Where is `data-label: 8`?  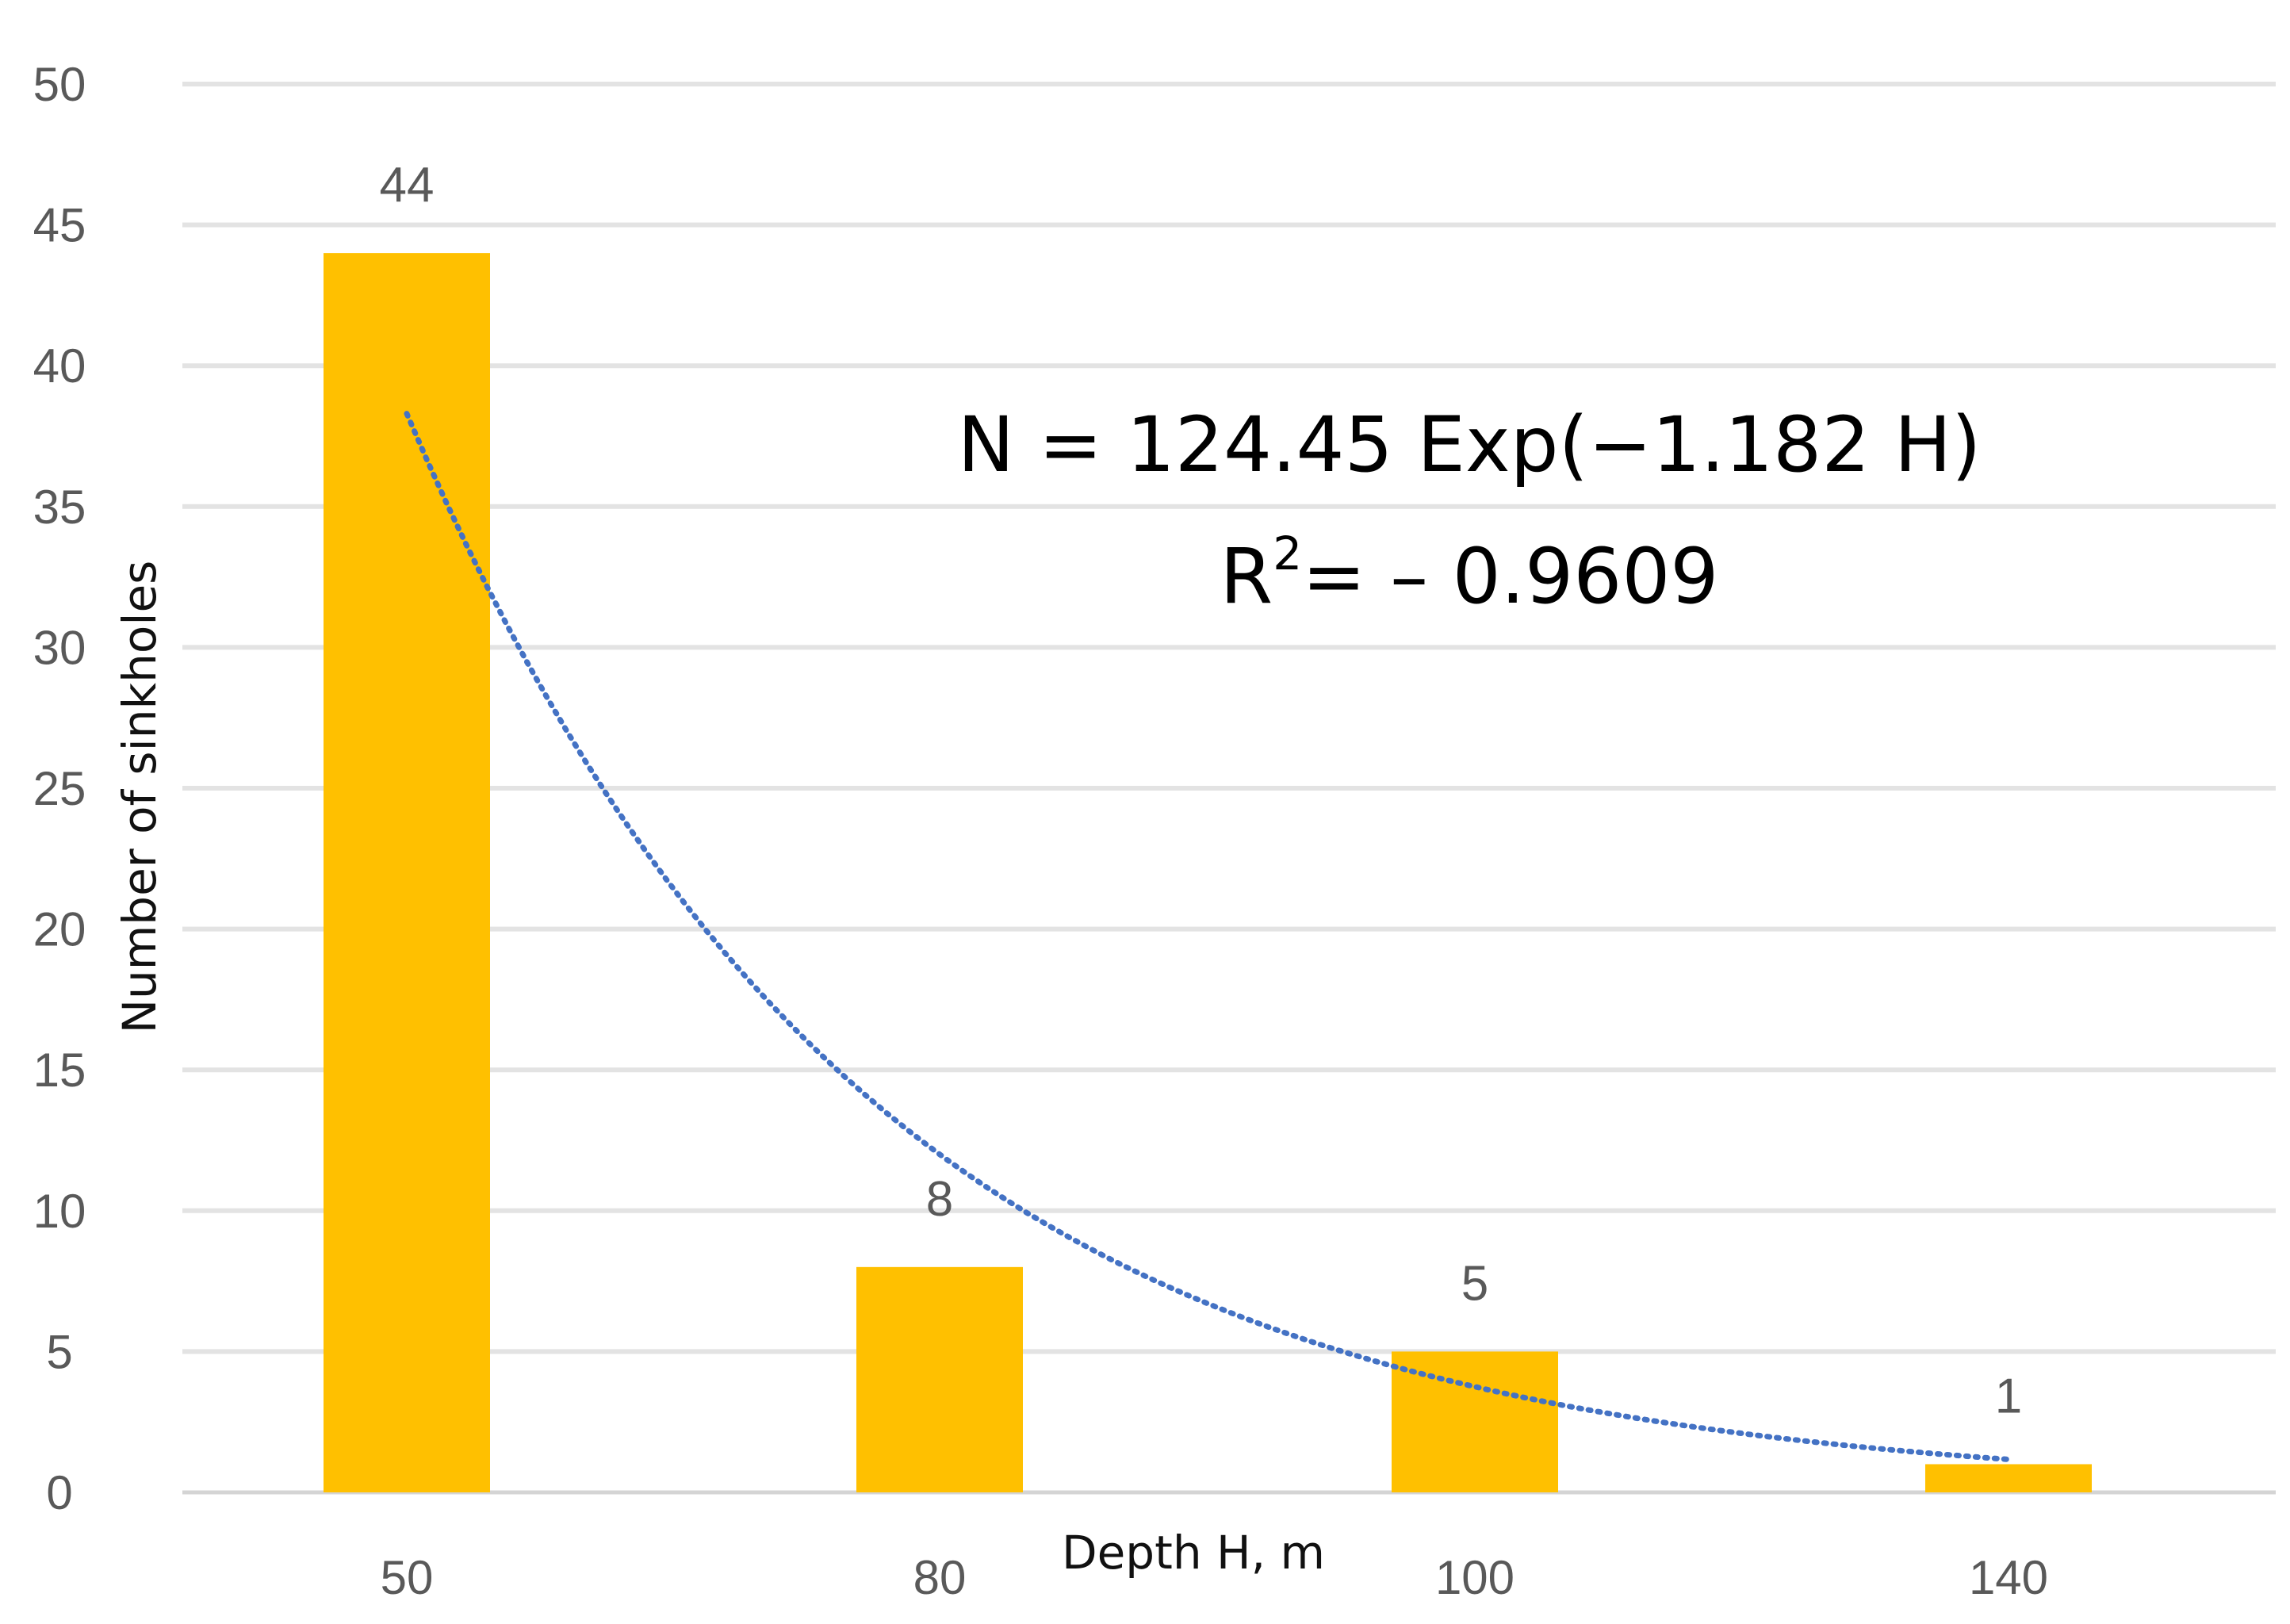 data-label: 8 is located at coordinates (940, 1199).